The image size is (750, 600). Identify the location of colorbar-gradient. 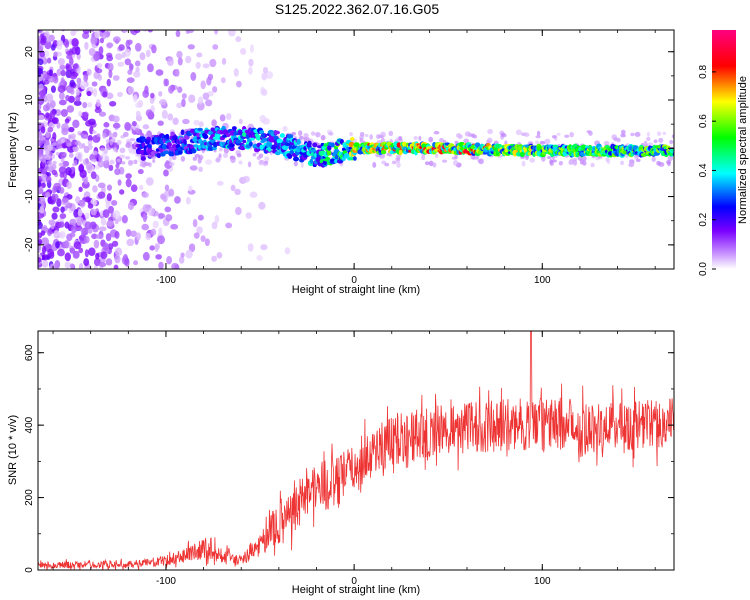
(724, 149).